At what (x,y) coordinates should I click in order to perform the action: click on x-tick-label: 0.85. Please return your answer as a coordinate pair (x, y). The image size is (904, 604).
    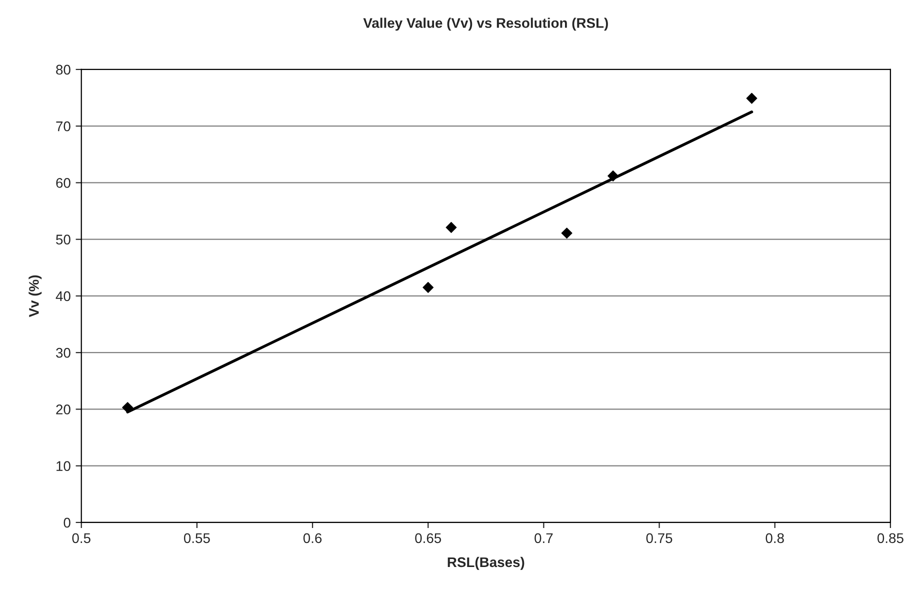
    Looking at the image, I should click on (890, 538).